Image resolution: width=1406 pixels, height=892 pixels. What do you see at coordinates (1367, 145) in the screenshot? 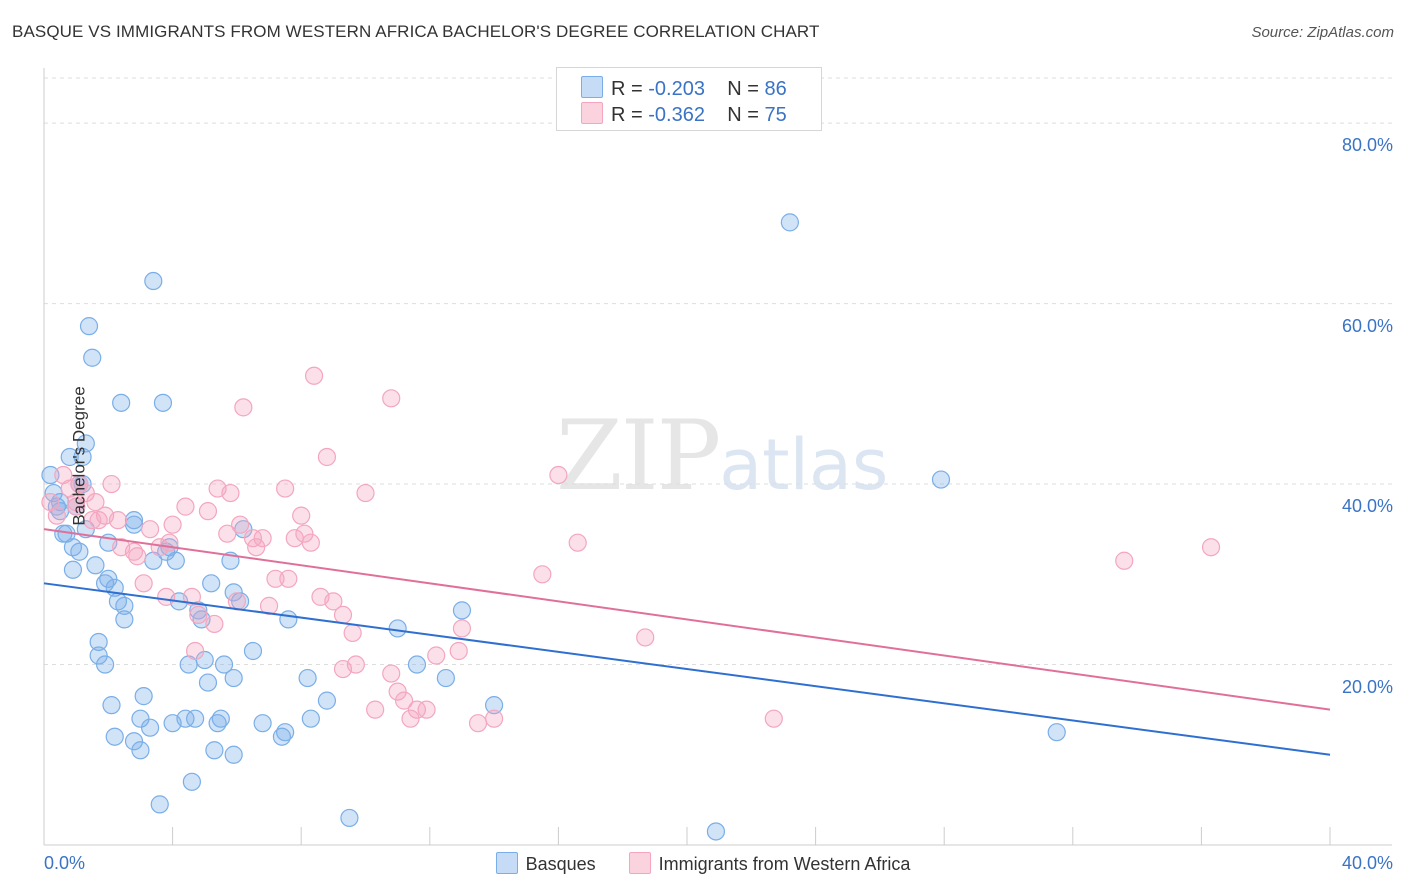
I see `y-tick-label: 80.0%` at bounding box center [1367, 145].